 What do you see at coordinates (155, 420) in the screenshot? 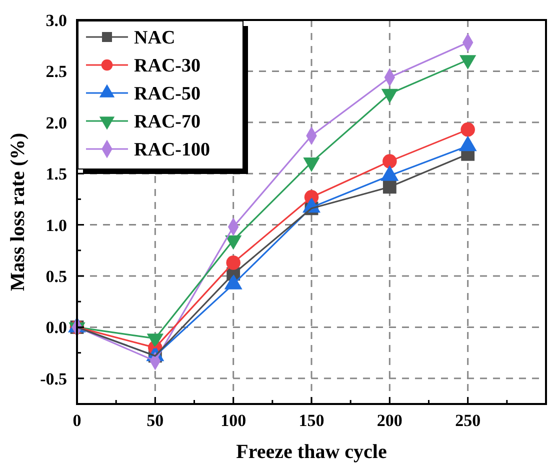
I see `x-tick-label: 50` at bounding box center [155, 420].